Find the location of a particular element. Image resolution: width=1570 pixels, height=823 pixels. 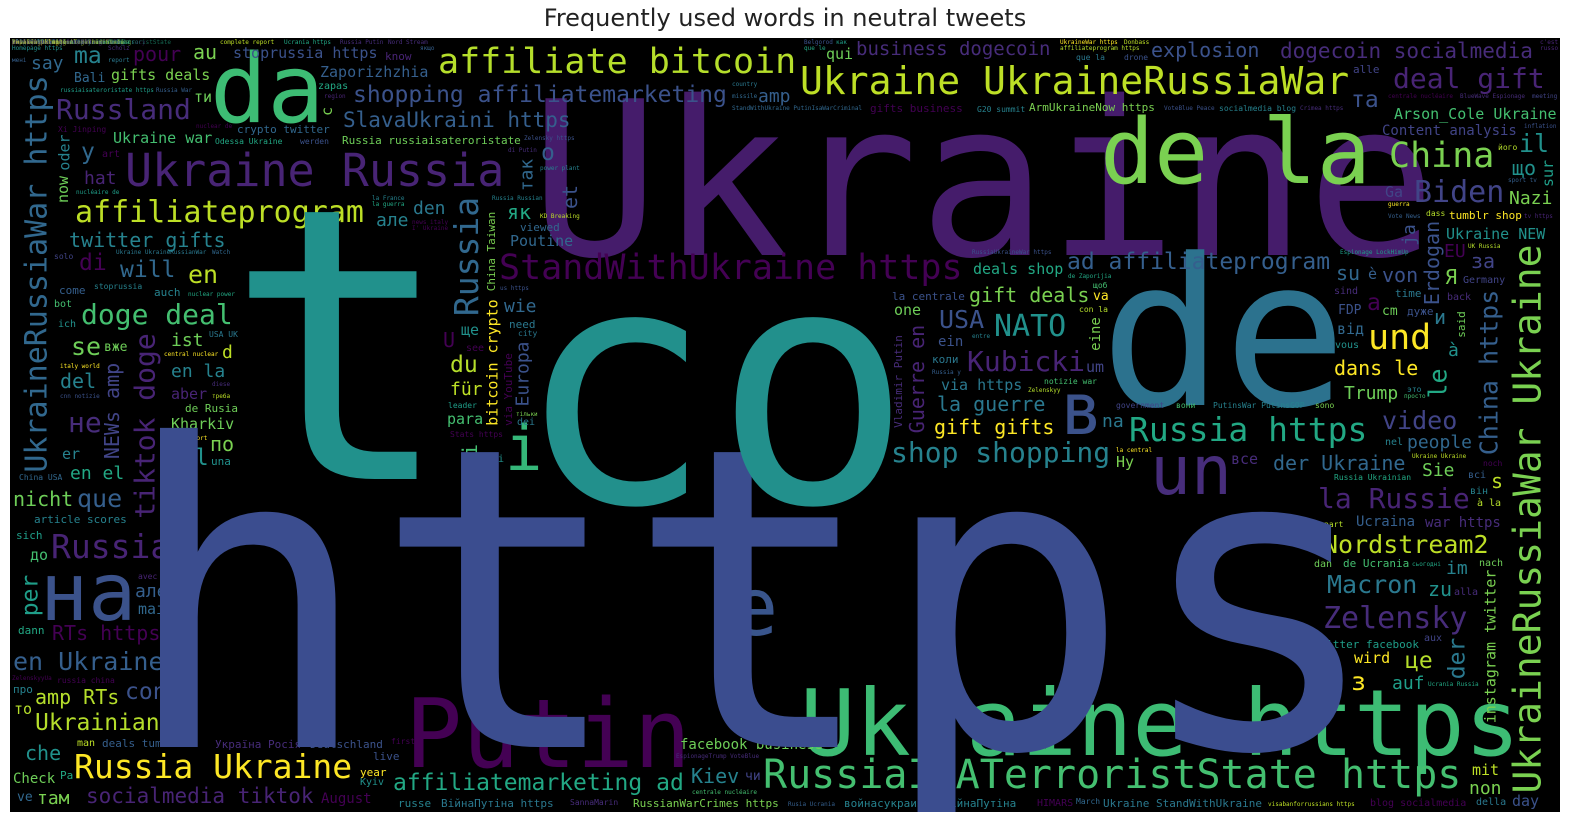

word-via-https: via https is located at coordinates (982, 385).